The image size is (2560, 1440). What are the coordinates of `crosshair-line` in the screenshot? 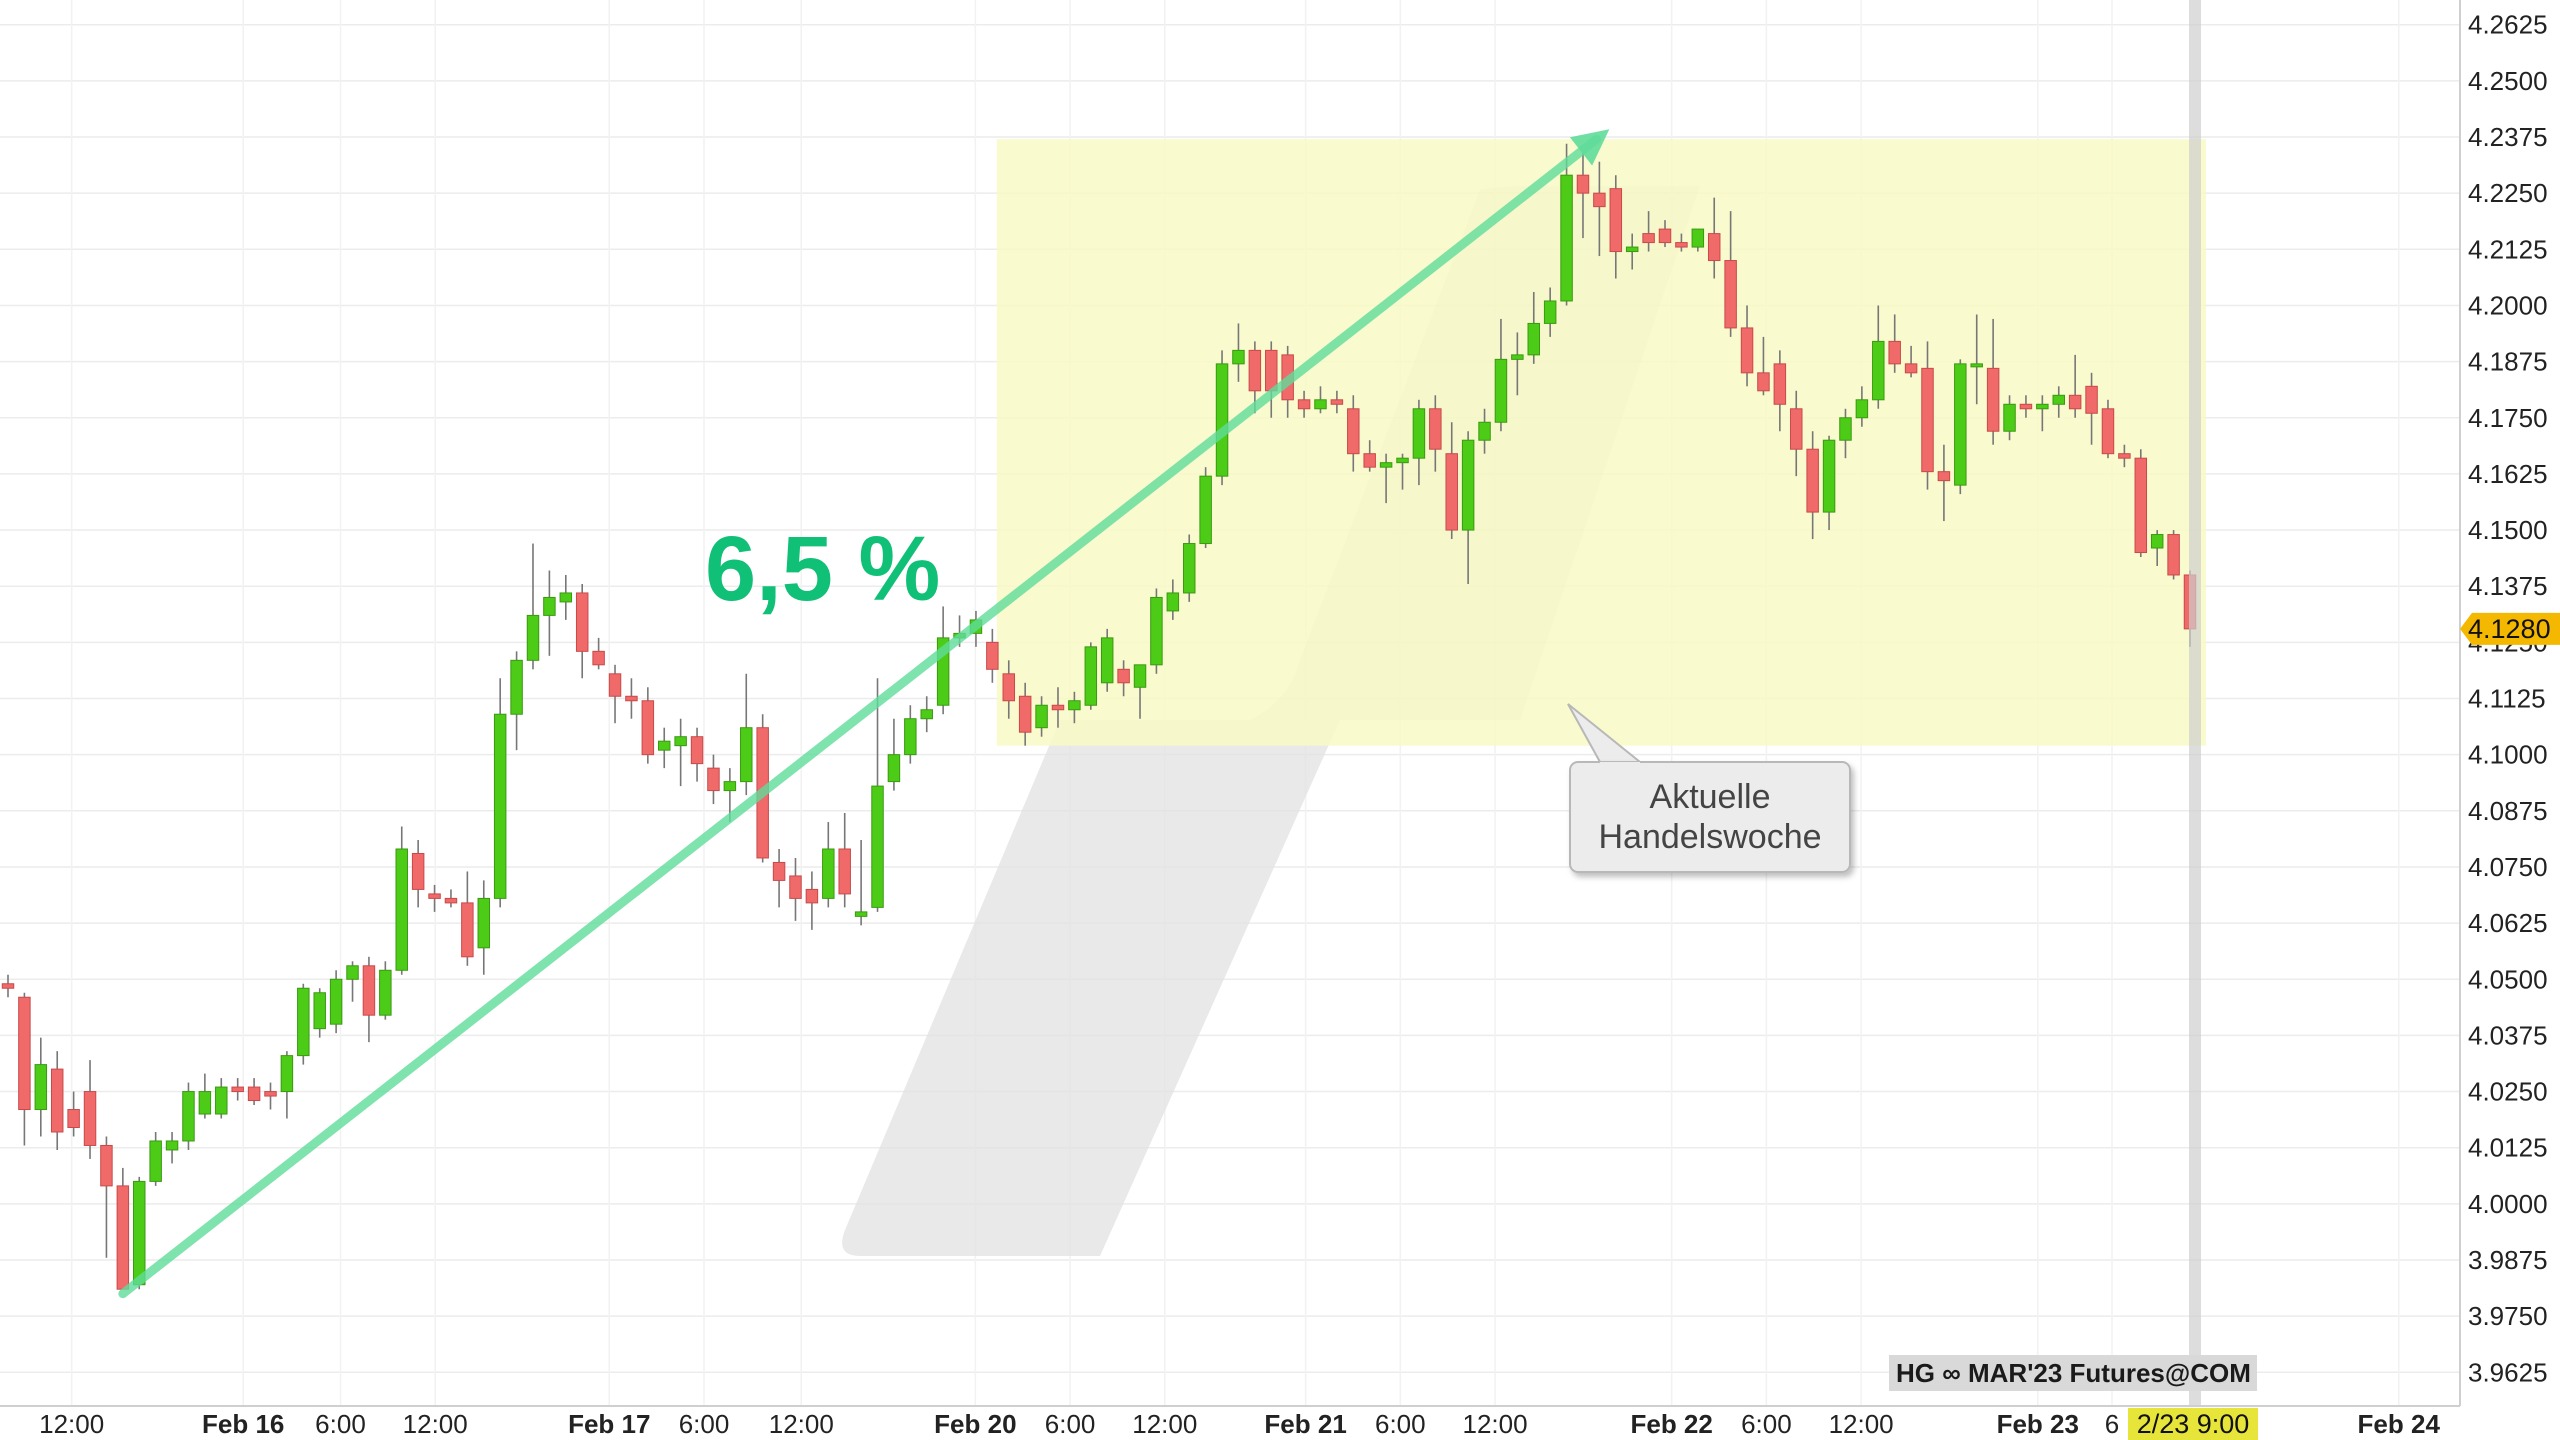 It's located at (2195, 703).